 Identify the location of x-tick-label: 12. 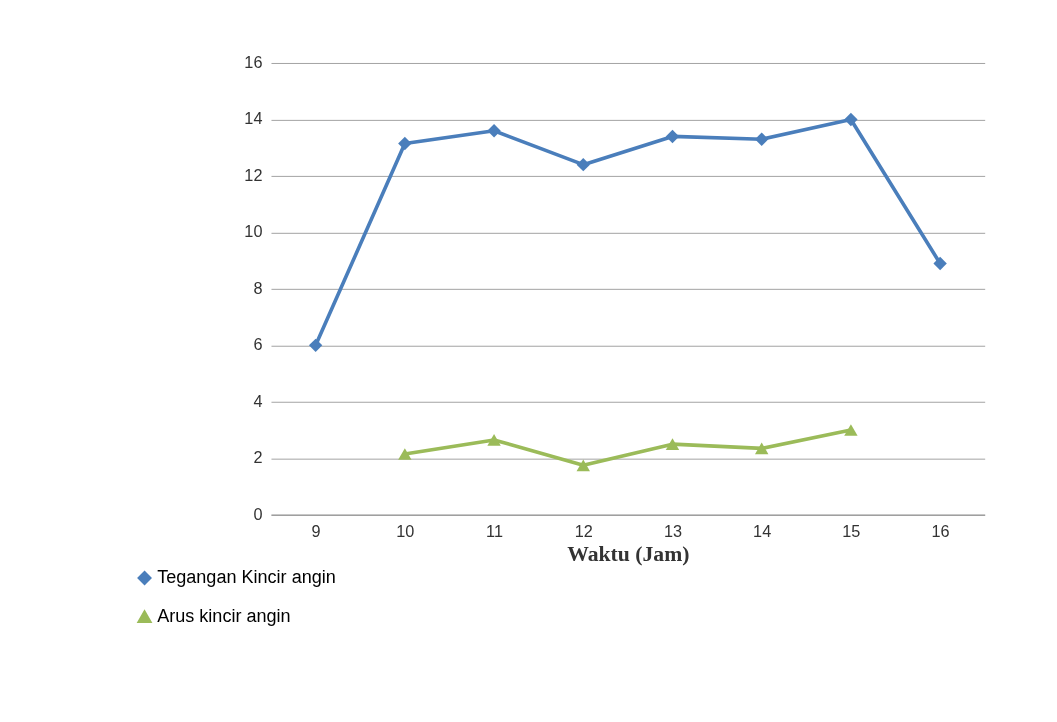
(583, 530).